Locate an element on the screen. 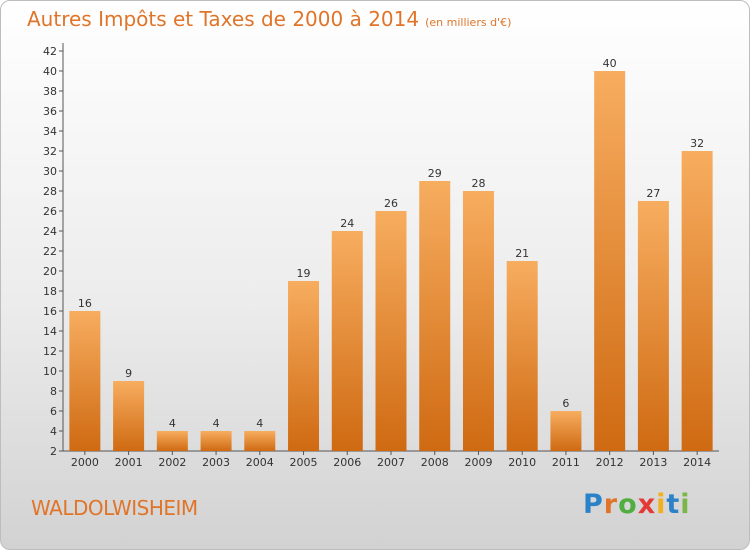 The image size is (750, 550). logo-letter: x is located at coordinates (647, 504).